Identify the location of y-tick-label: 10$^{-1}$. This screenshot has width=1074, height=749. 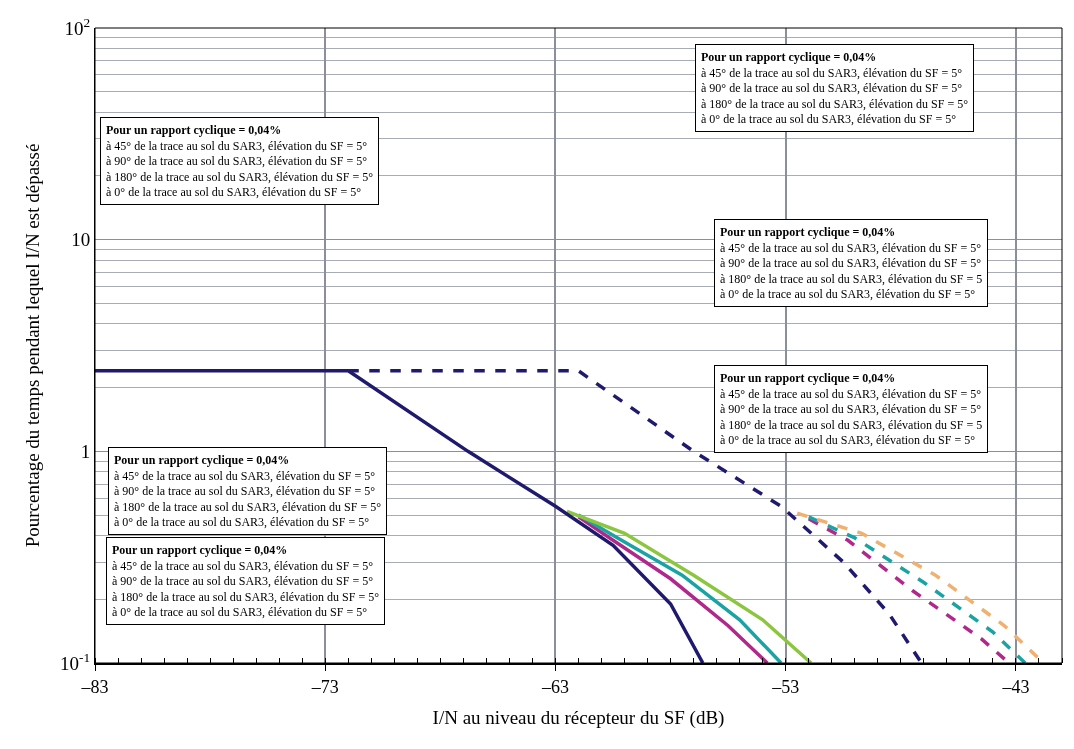
(75, 661).